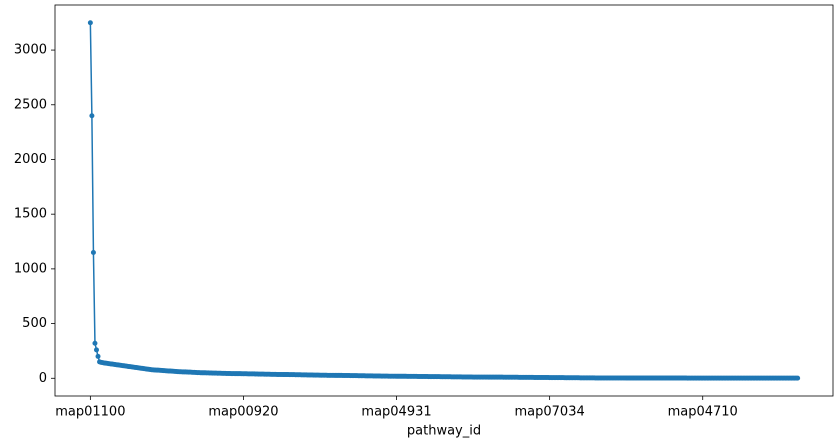 This screenshot has height=448, width=840. What do you see at coordinates (444, 431) in the screenshot?
I see `x-axis-label: pathway_id` at bounding box center [444, 431].